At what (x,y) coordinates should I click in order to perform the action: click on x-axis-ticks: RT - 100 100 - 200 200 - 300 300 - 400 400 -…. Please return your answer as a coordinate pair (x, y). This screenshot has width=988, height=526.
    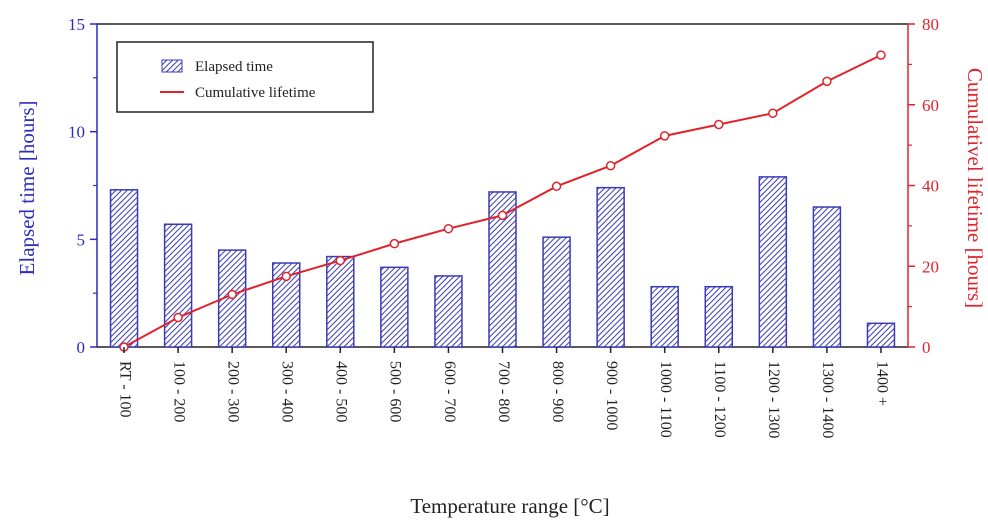
    Looking at the image, I should click on (503, 392).